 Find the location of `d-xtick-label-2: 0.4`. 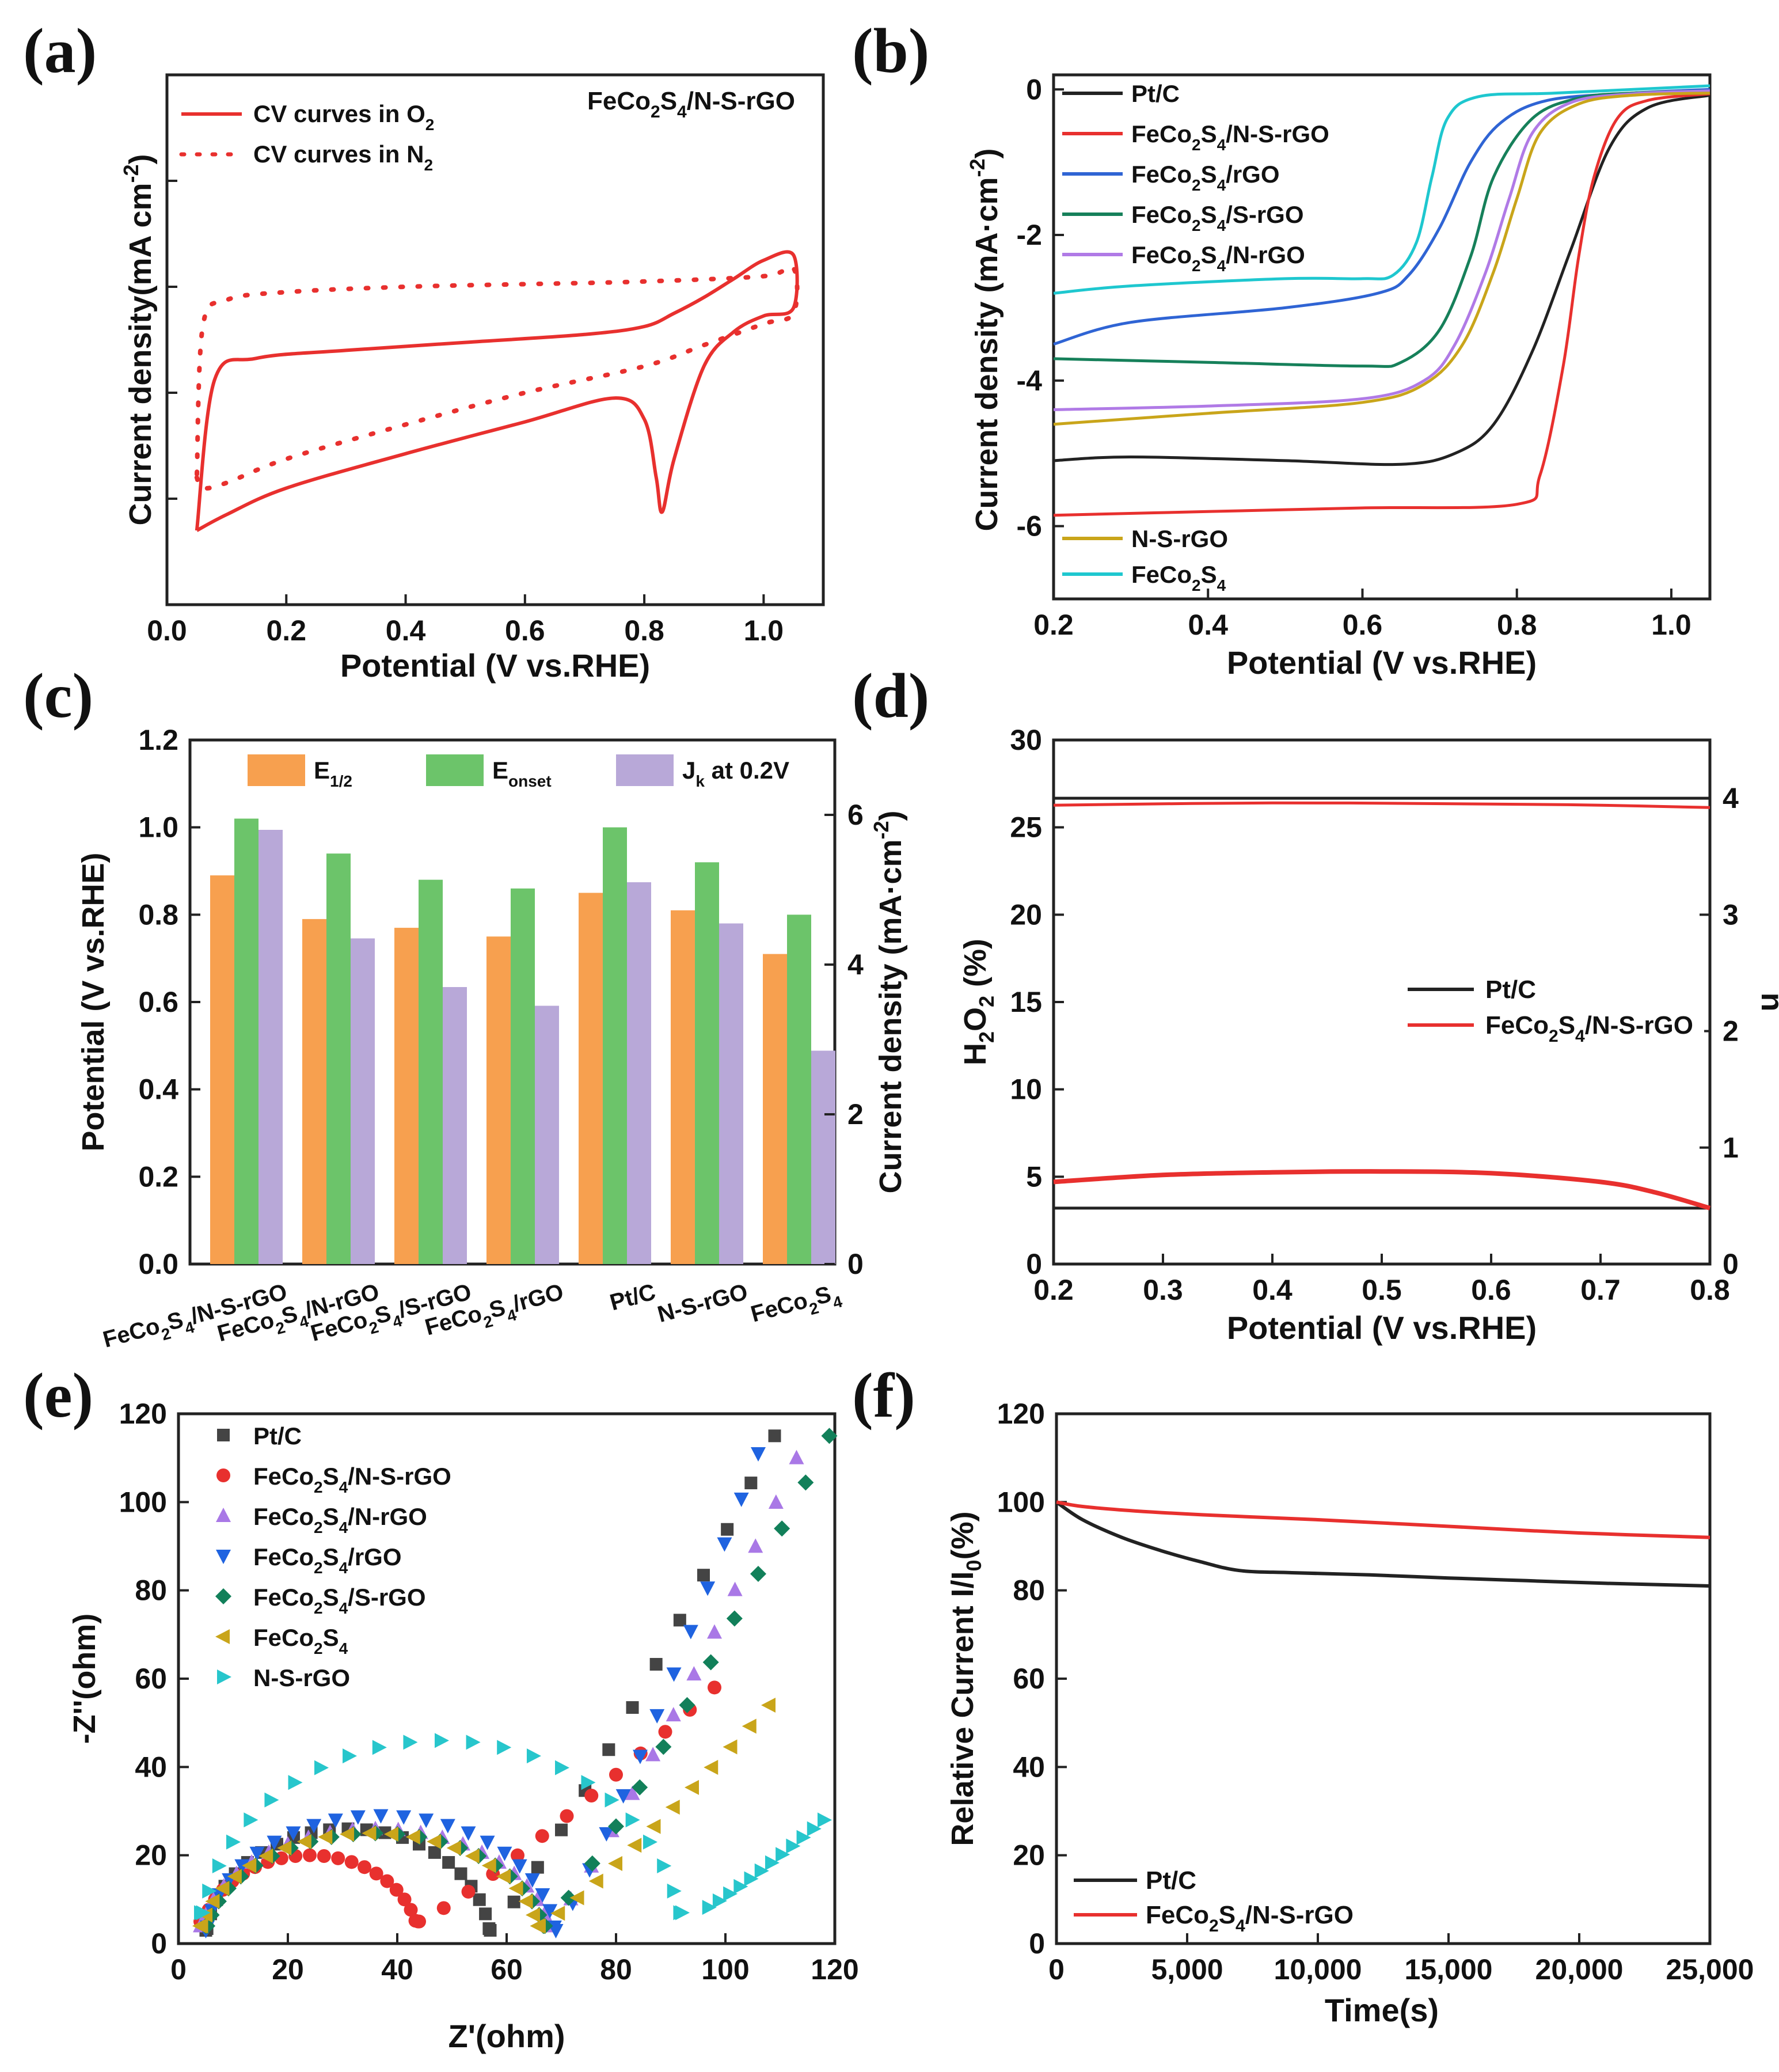

d-xtick-label-2: 0.4 is located at coordinates (1272, 1290).